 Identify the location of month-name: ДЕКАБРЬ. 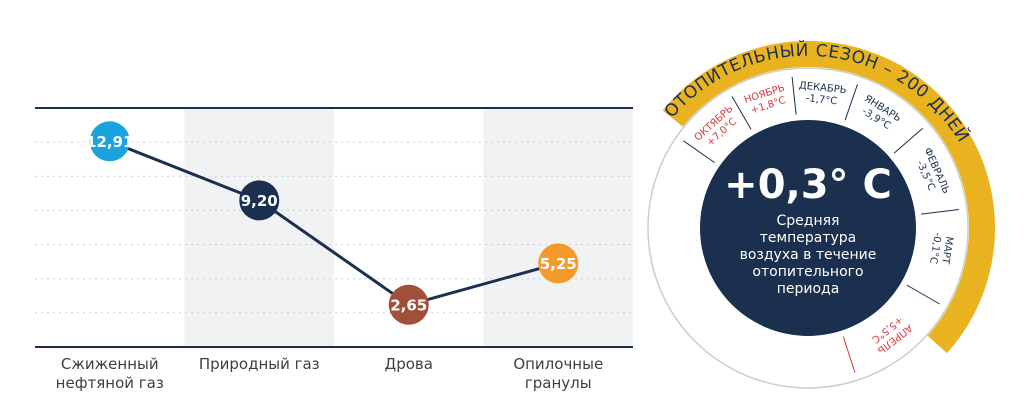
(822, 88).